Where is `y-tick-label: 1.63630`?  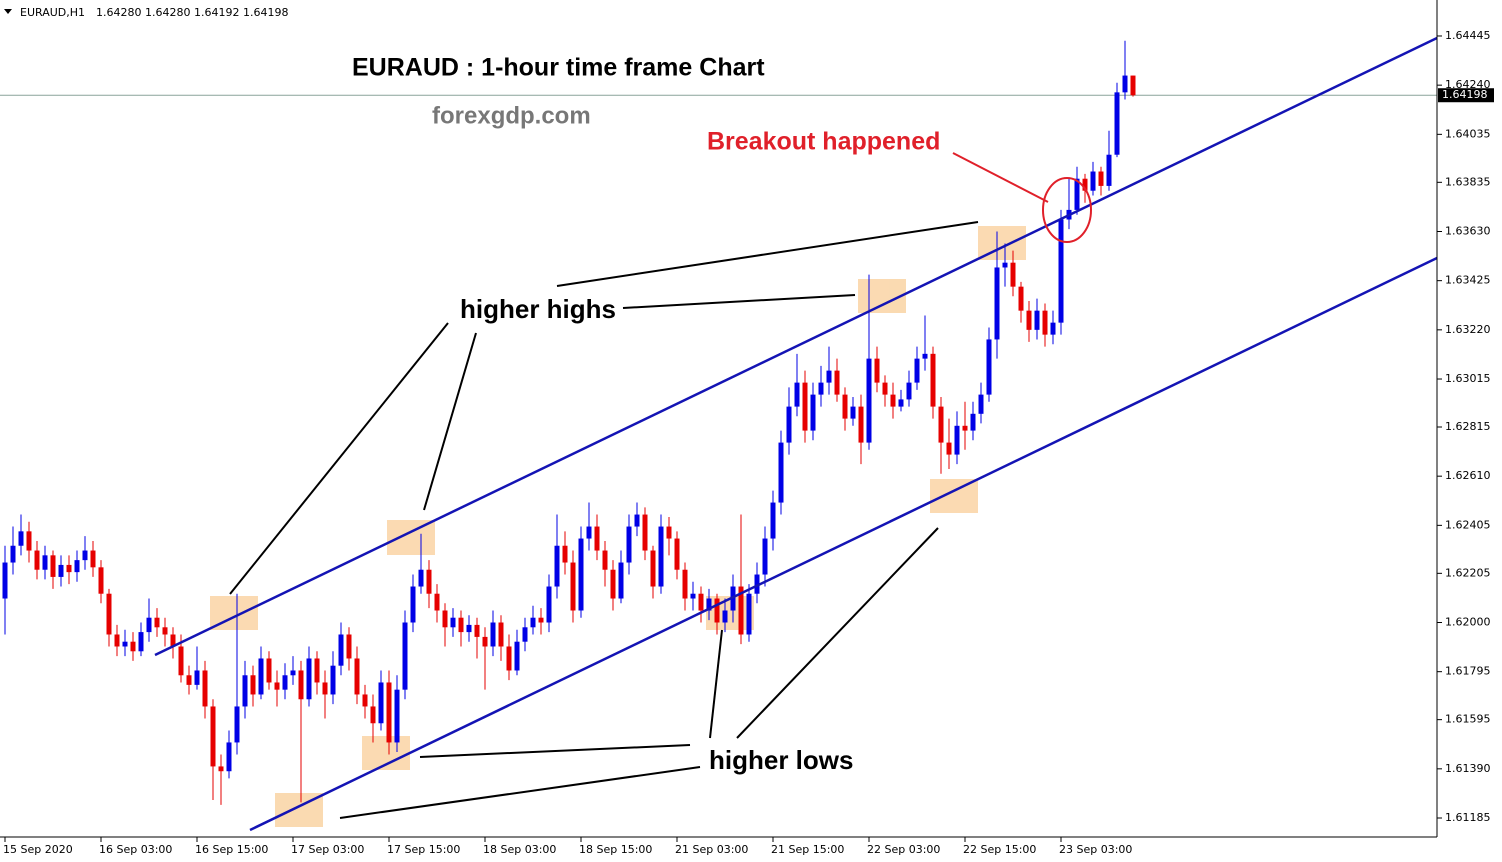
y-tick-label: 1.63630 is located at coordinates (1468, 230).